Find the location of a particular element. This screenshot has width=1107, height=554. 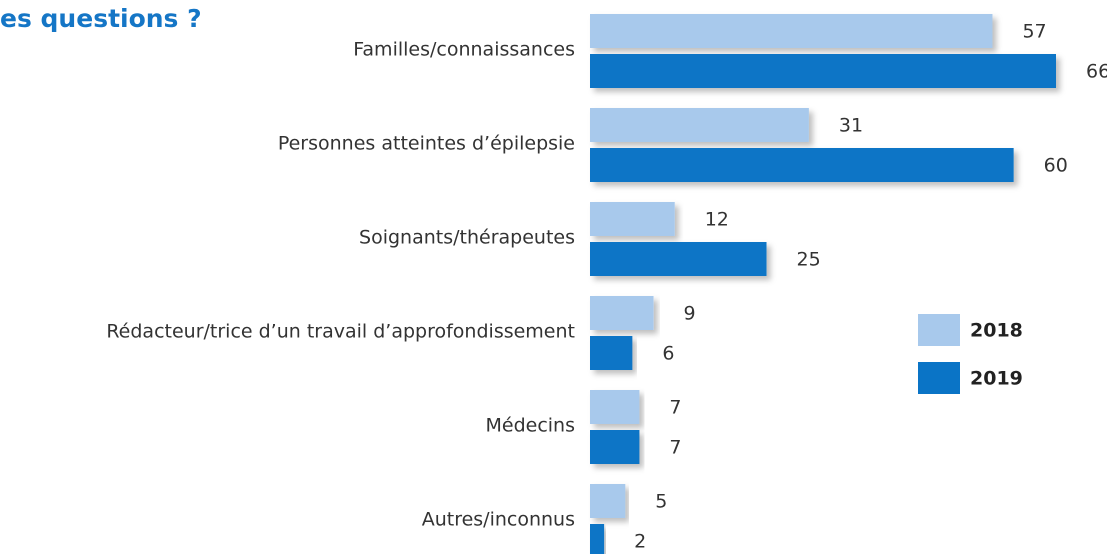

value-label: 9 is located at coordinates (690, 314).